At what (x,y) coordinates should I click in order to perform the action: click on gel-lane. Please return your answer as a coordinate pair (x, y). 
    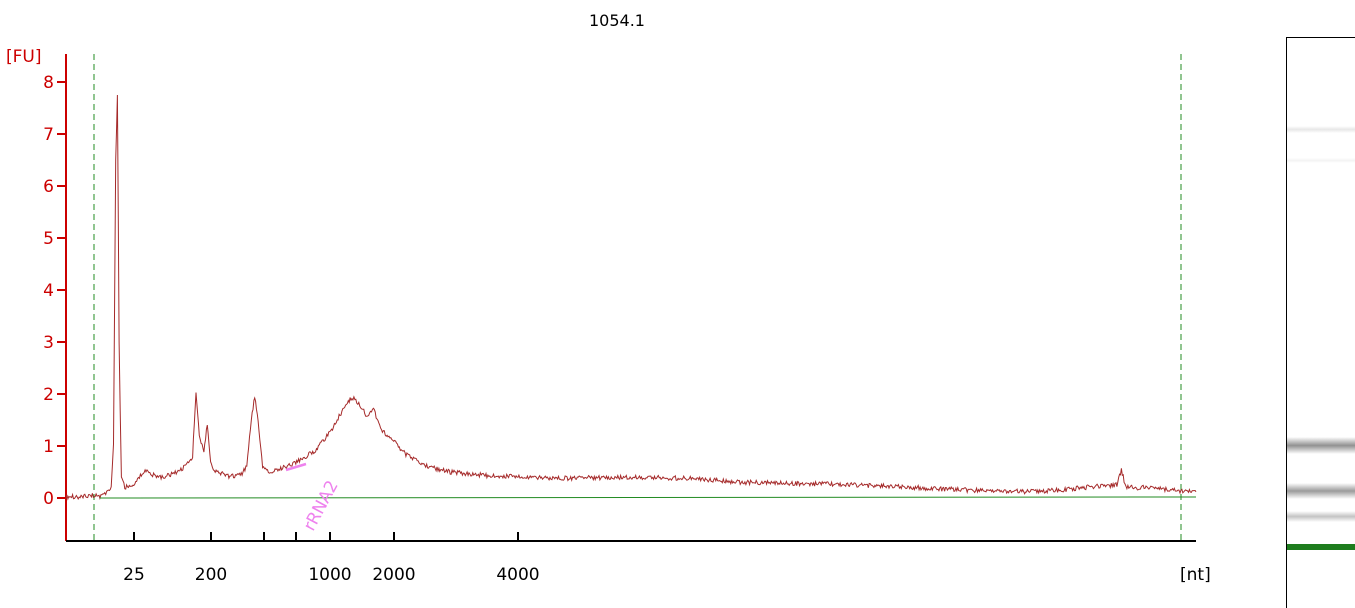
    Looking at the image, I should click on (1320, 322).